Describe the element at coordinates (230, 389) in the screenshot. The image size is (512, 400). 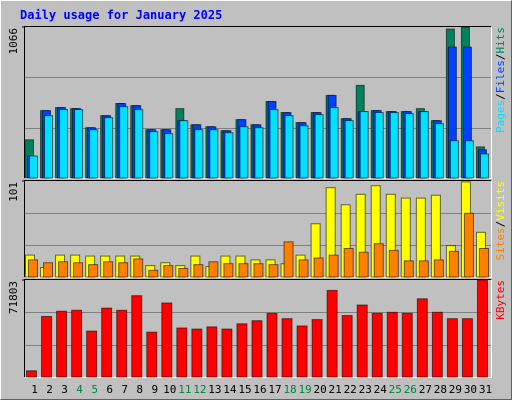
I see `x-tick-label: 14` at that location.